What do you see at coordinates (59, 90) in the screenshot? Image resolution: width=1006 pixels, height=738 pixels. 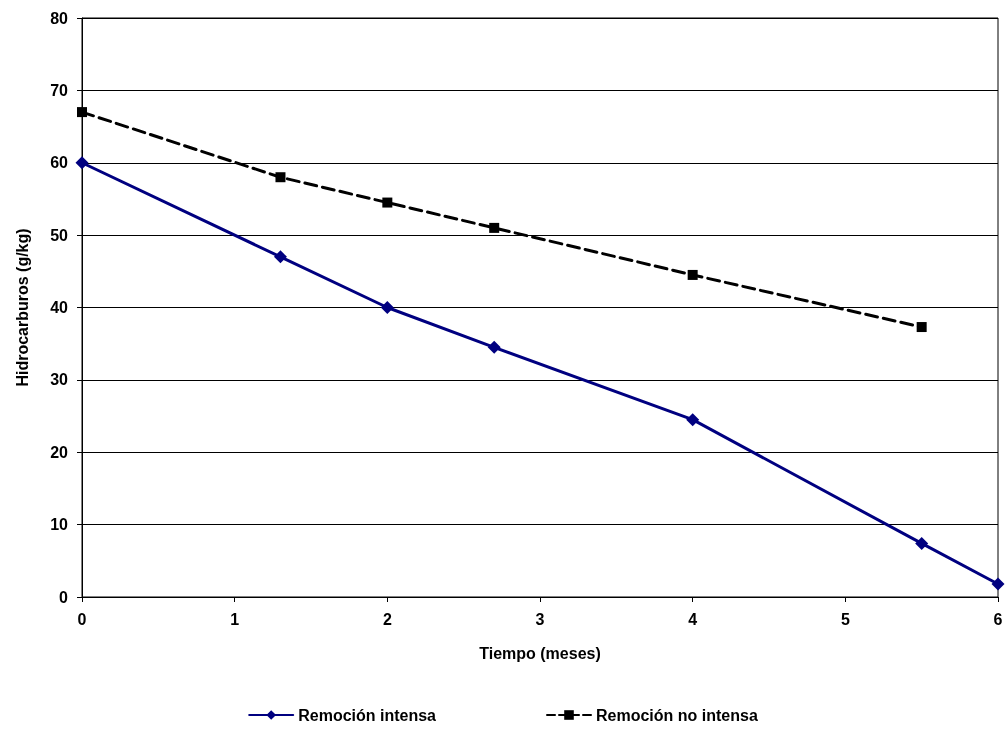 I see `y-tick-label: 70` at bounding box center [59, 90].